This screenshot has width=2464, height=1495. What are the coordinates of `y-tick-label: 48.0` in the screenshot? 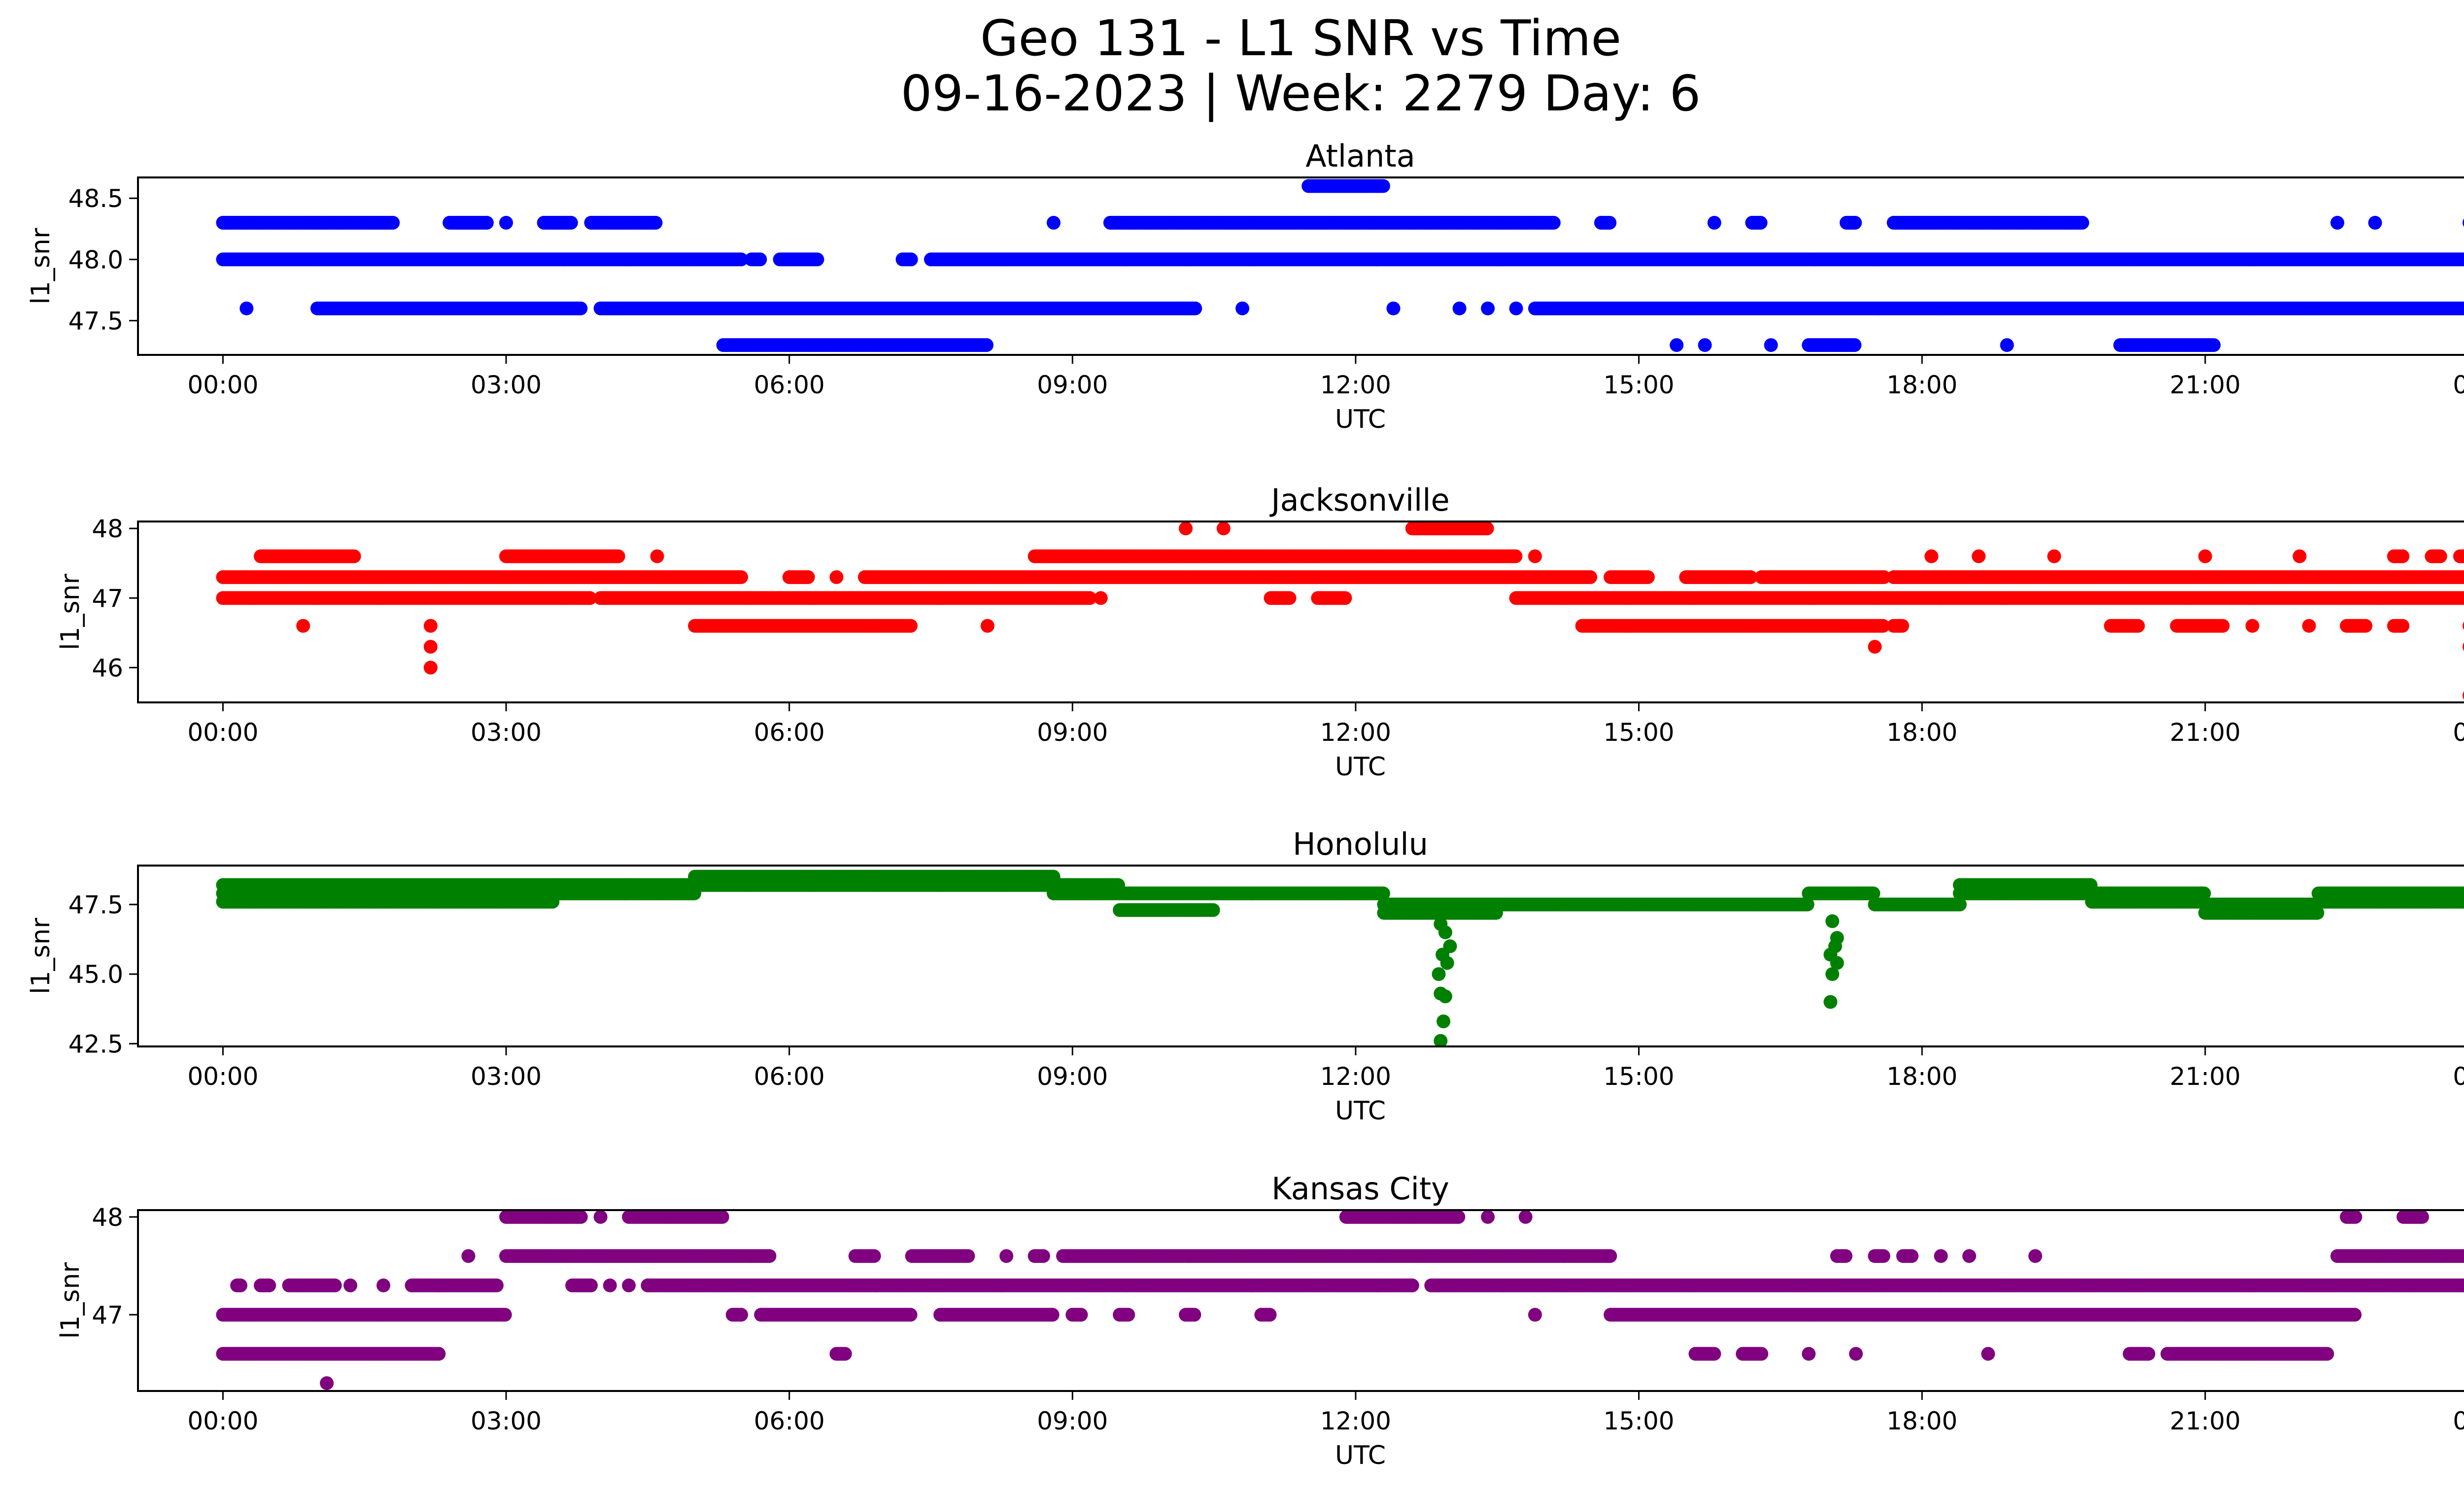 It's located at (95, 259).